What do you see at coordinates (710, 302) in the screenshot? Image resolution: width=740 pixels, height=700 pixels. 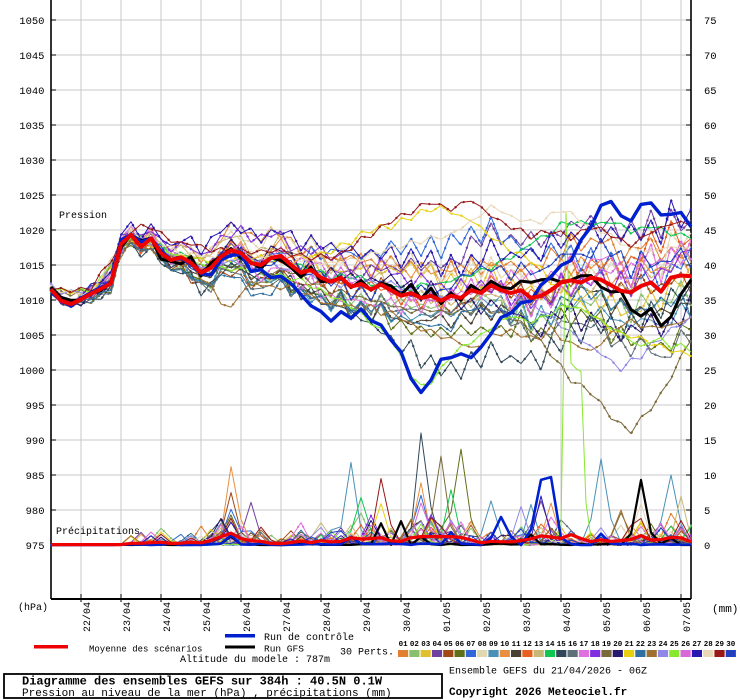 I see `svg-text: 35` at bounding box center [710, 302].